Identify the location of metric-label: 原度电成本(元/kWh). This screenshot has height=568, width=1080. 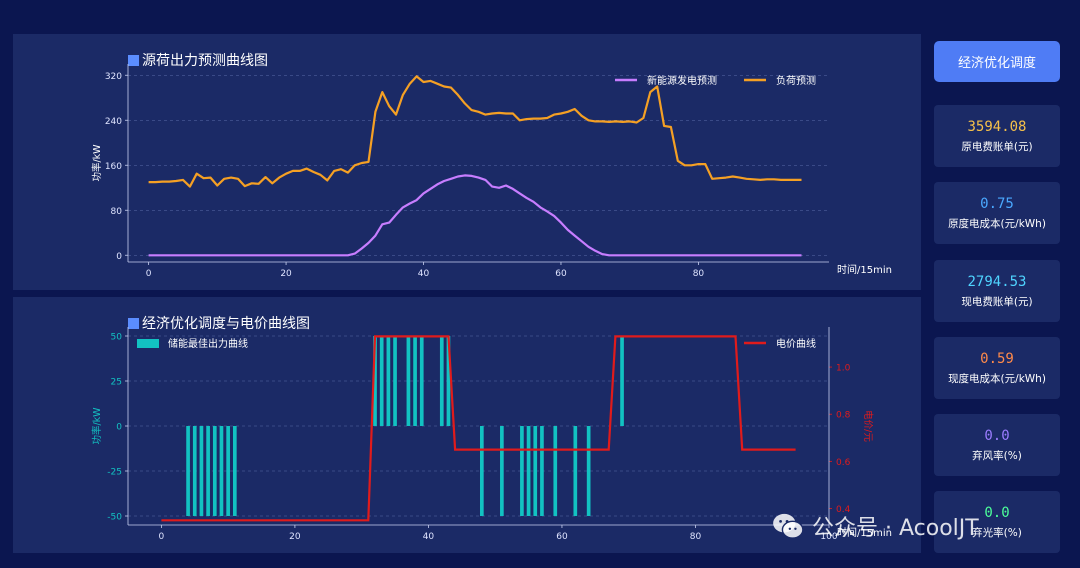
(997, 223).